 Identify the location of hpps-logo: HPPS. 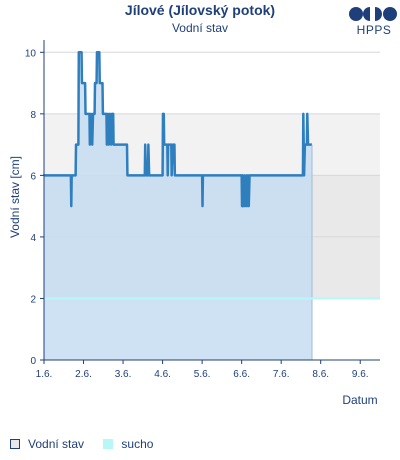
(373, 23).